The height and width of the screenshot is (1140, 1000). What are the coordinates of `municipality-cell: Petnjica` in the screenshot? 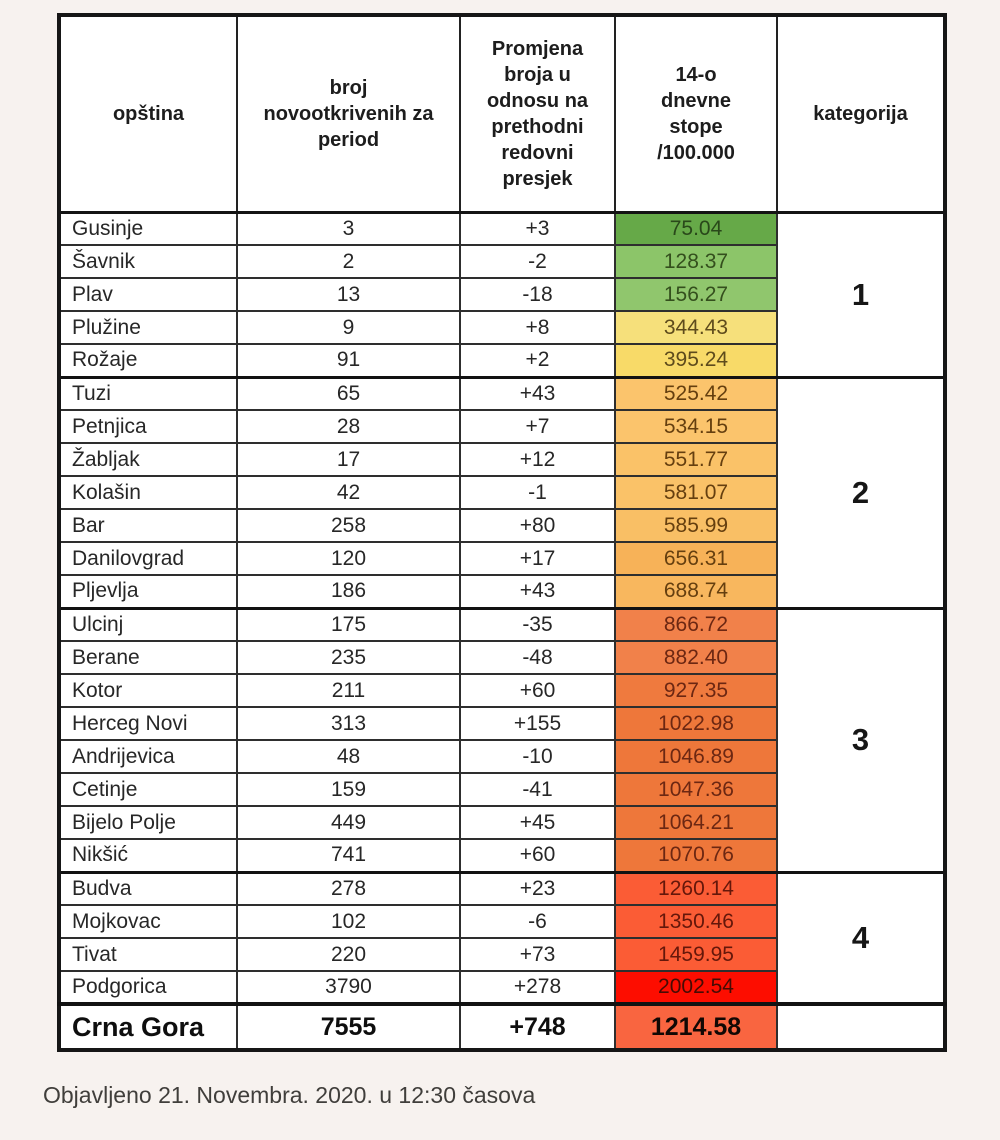 It's located at (148, 426).